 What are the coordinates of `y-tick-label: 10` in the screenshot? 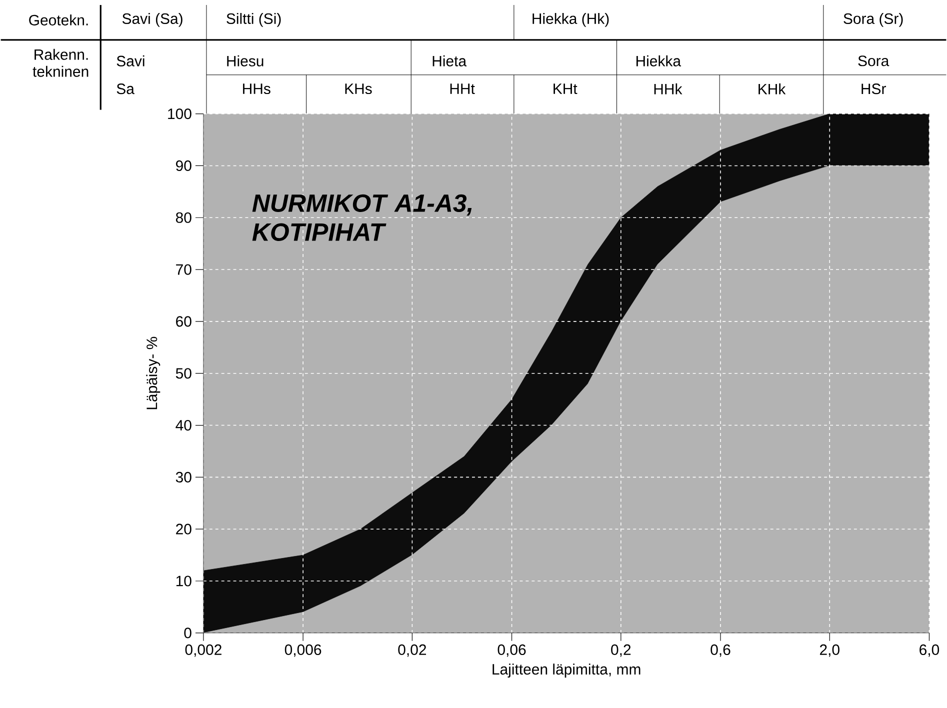 It's located at (184, 581).